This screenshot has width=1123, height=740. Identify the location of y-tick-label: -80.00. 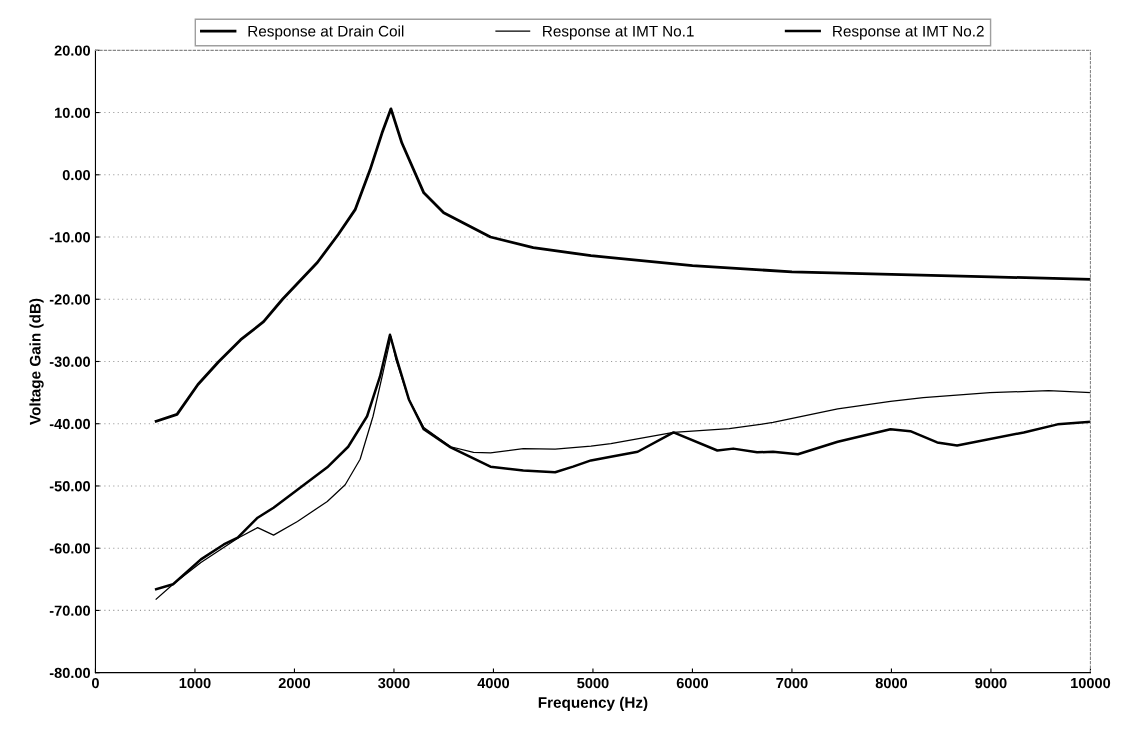
(69, 673).